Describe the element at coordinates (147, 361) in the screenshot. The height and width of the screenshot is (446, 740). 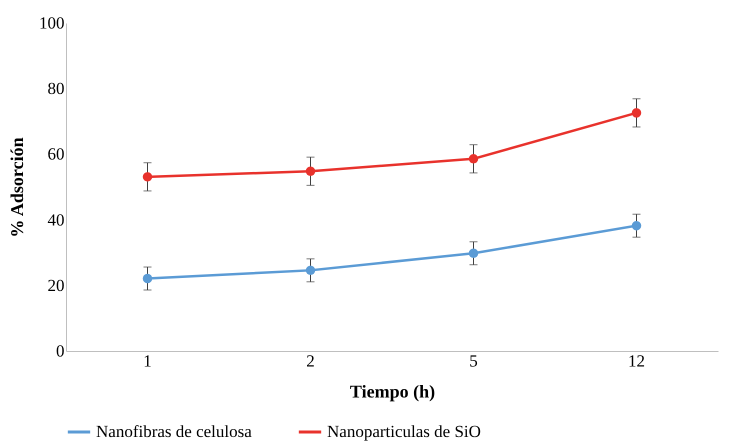
I see `x-tick-label: 1` at that location.